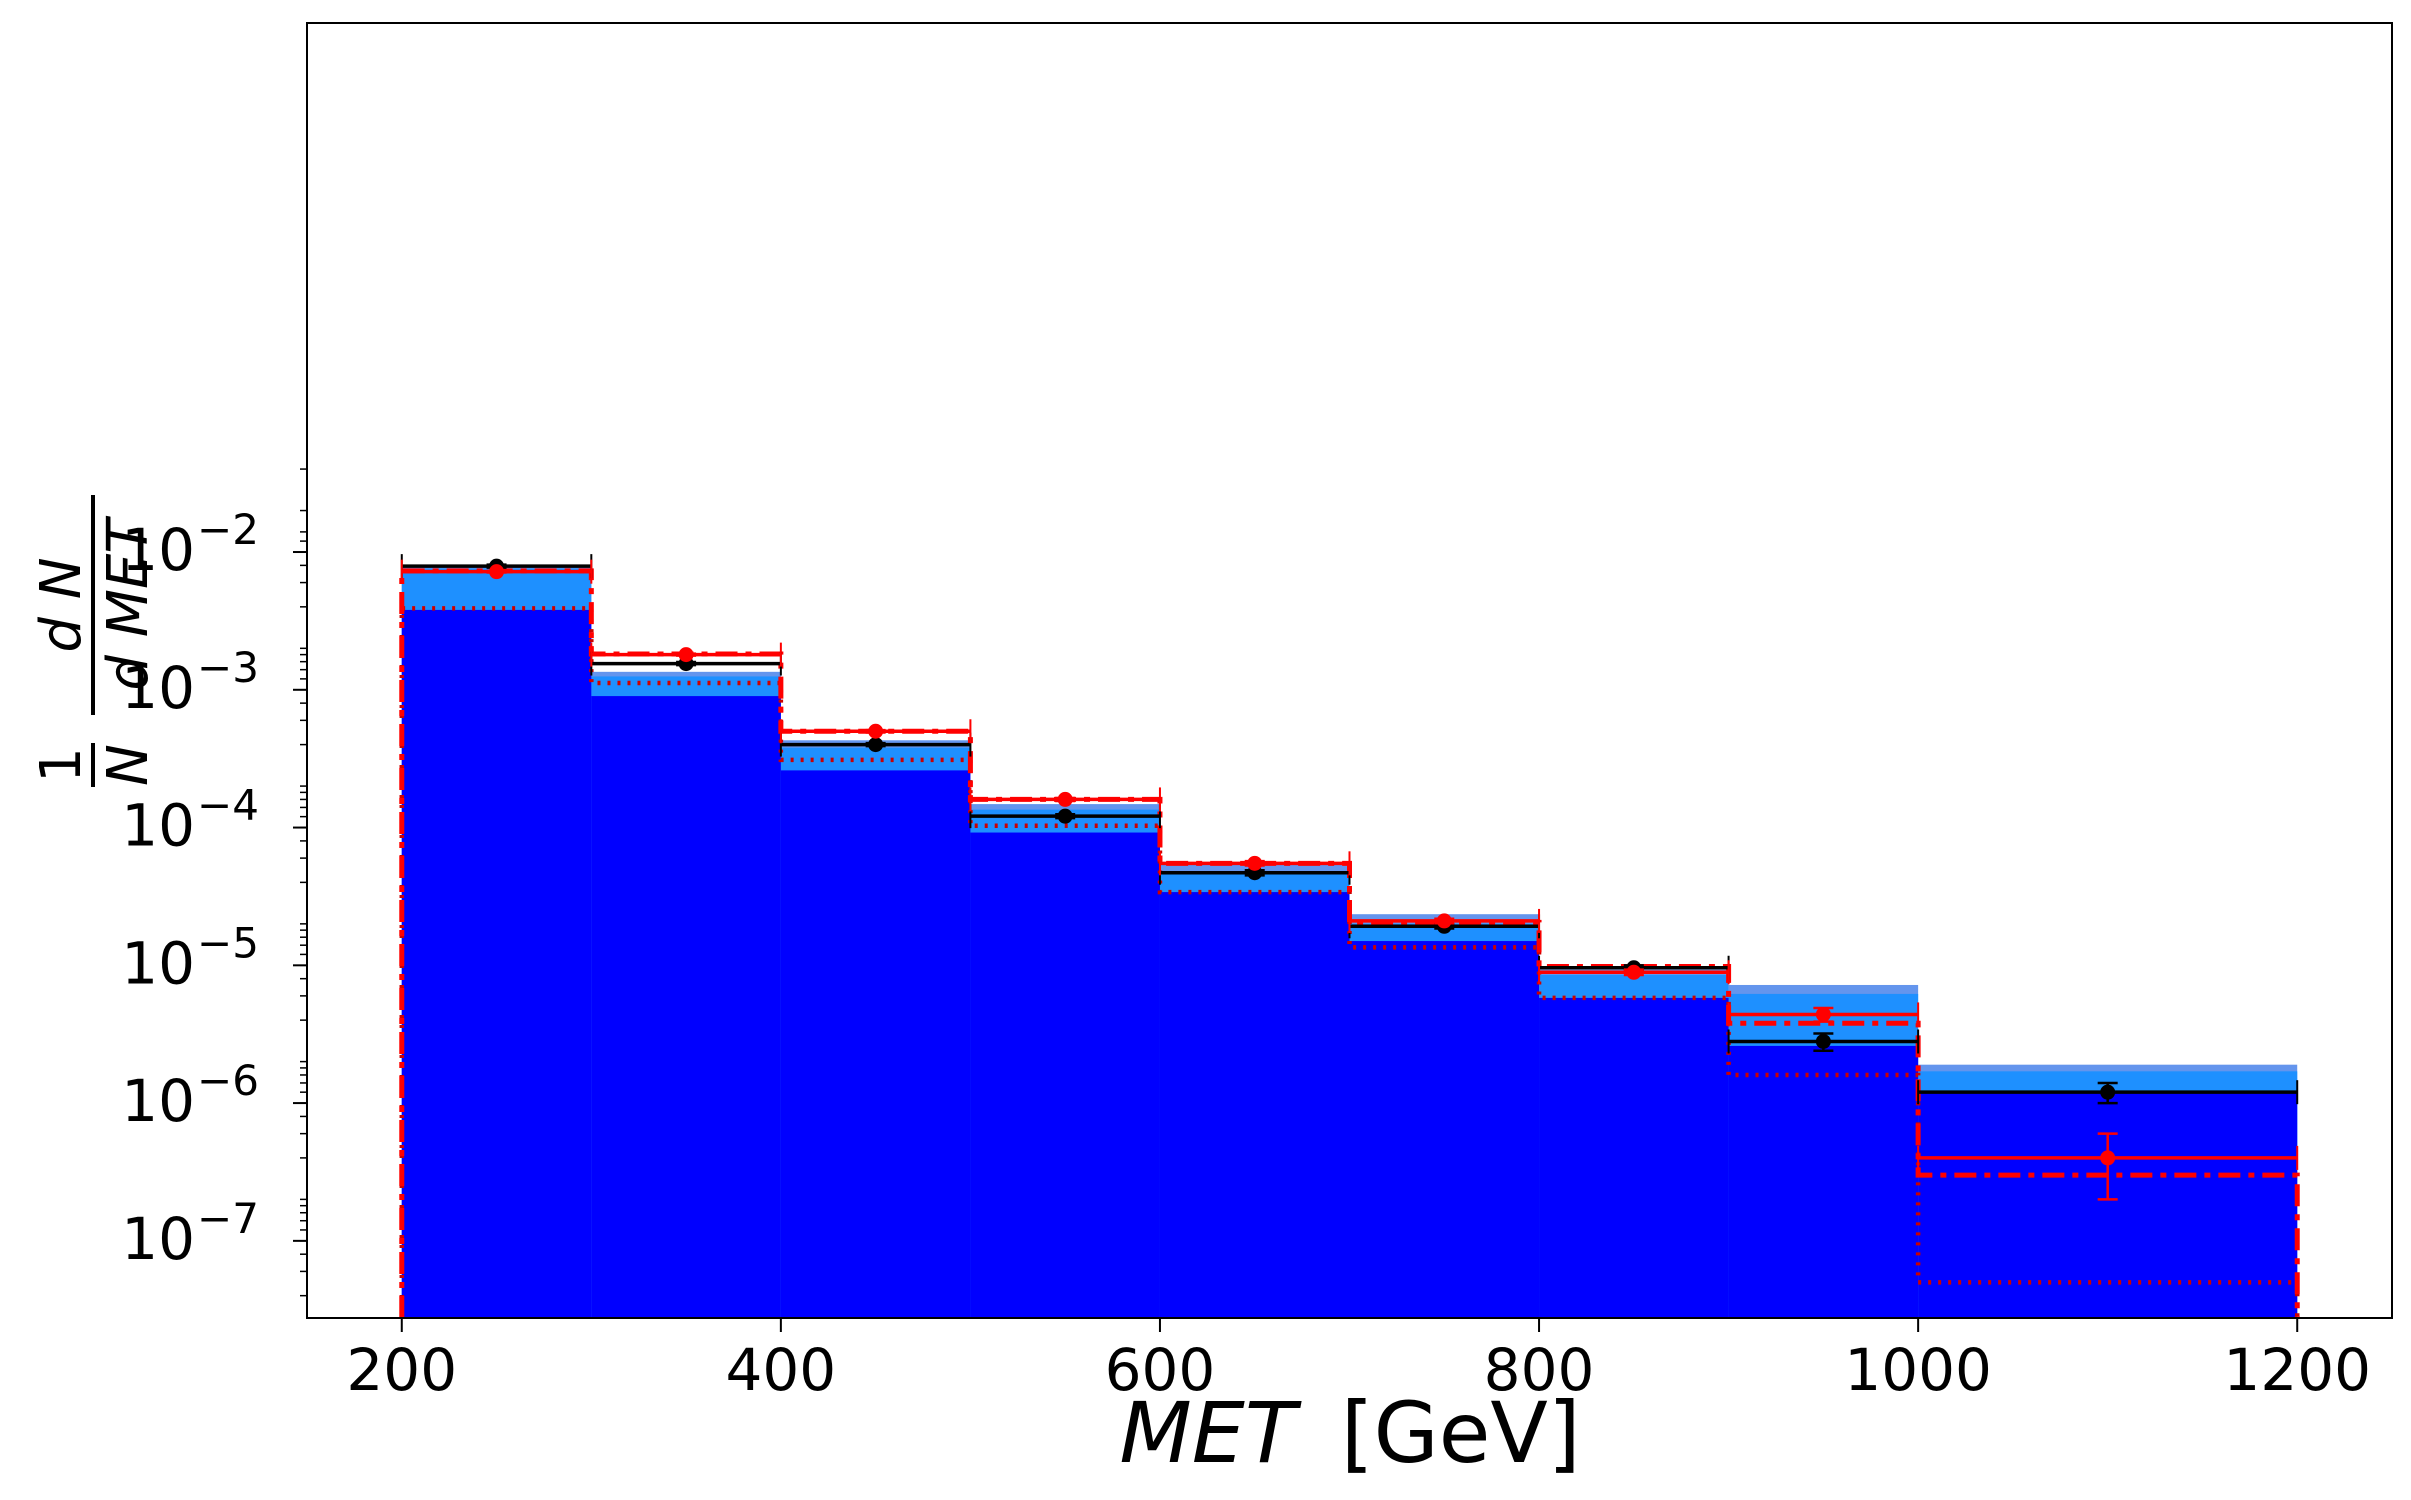  Describe the element at coordinates (158, 688) in the screenshot. I see `y-tick-label--3: 10` at that location.